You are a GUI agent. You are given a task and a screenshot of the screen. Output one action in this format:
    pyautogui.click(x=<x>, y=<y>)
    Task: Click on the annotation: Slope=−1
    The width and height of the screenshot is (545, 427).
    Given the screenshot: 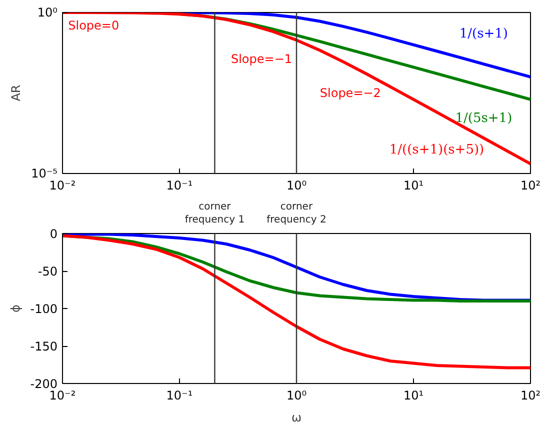 What is the action you would take?
    pyautogui.click(x=261, y=59)
    